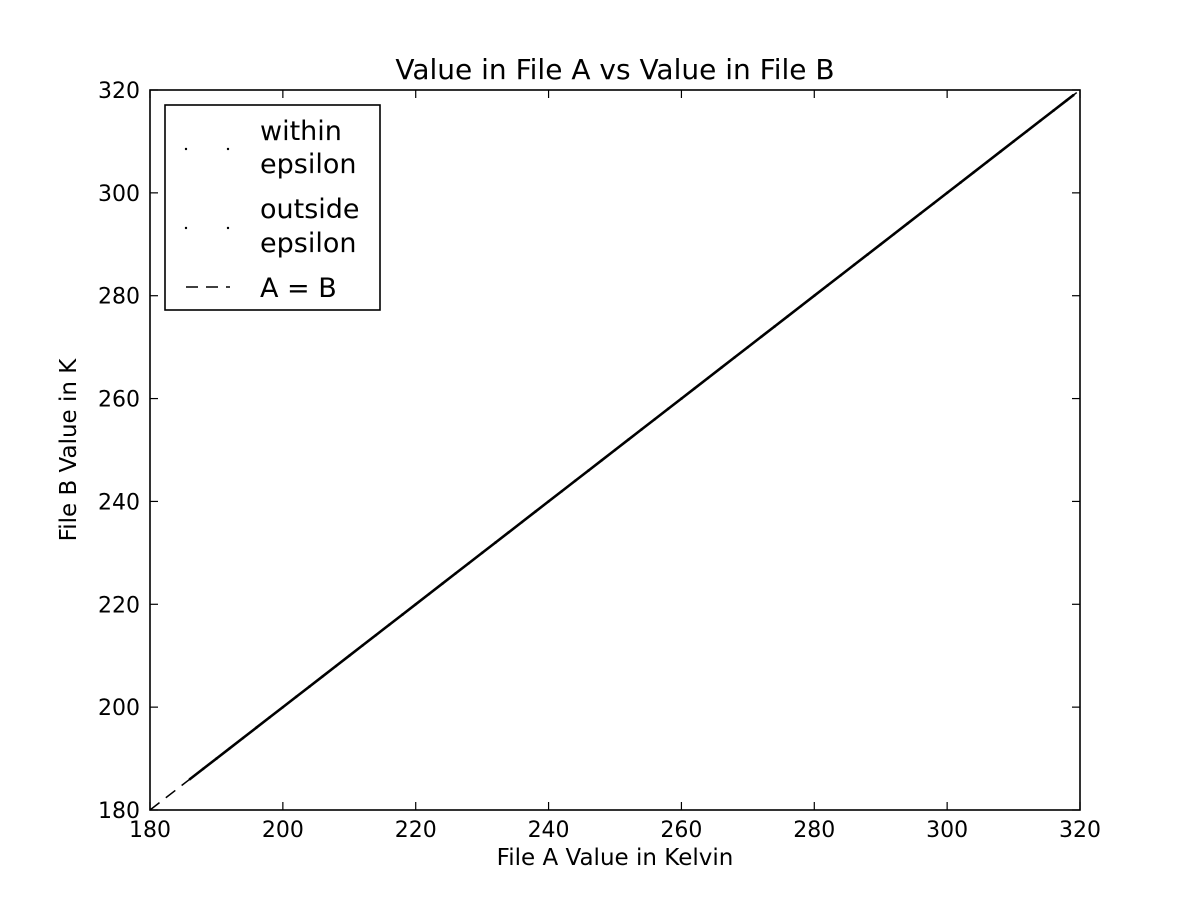 Image resolution: width=1200 pixels, height=900 pixels. I want to click on x-tick-label: 300, so click(947, 830).